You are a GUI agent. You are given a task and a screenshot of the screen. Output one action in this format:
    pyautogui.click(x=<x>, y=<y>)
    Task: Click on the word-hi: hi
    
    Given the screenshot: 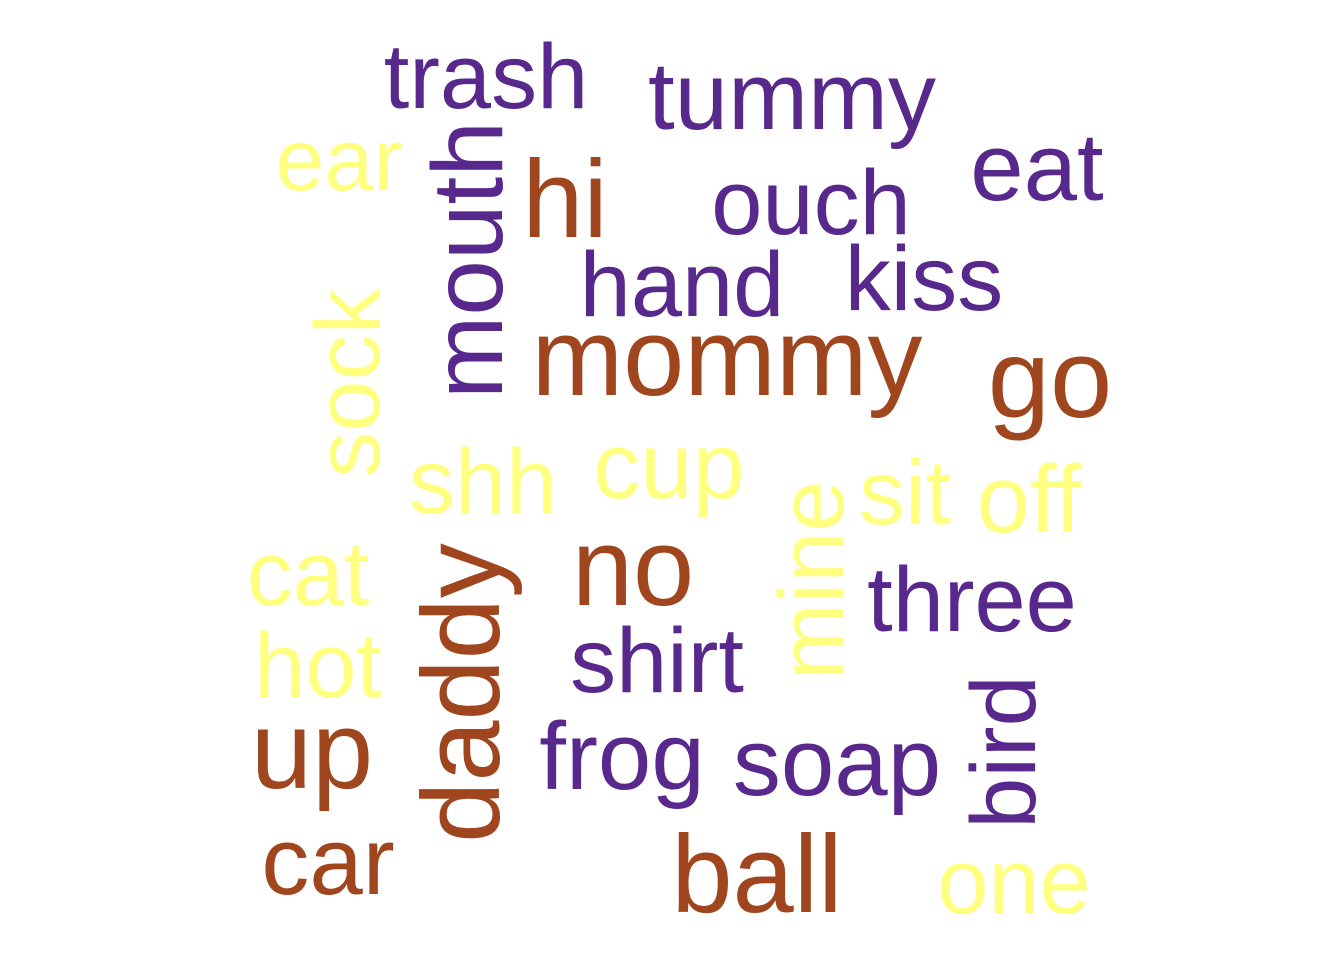 What is the action you would take?
    pyautogui.click(x=565, y=199)
    